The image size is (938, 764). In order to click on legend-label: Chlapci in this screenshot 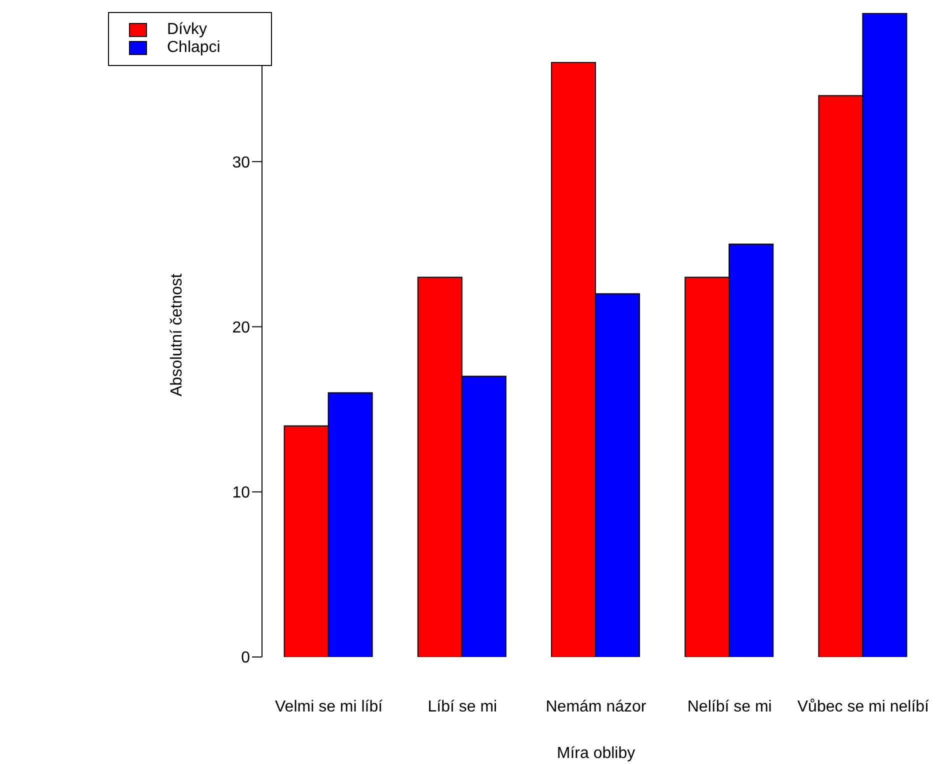, I will do `click(193, 48)`.